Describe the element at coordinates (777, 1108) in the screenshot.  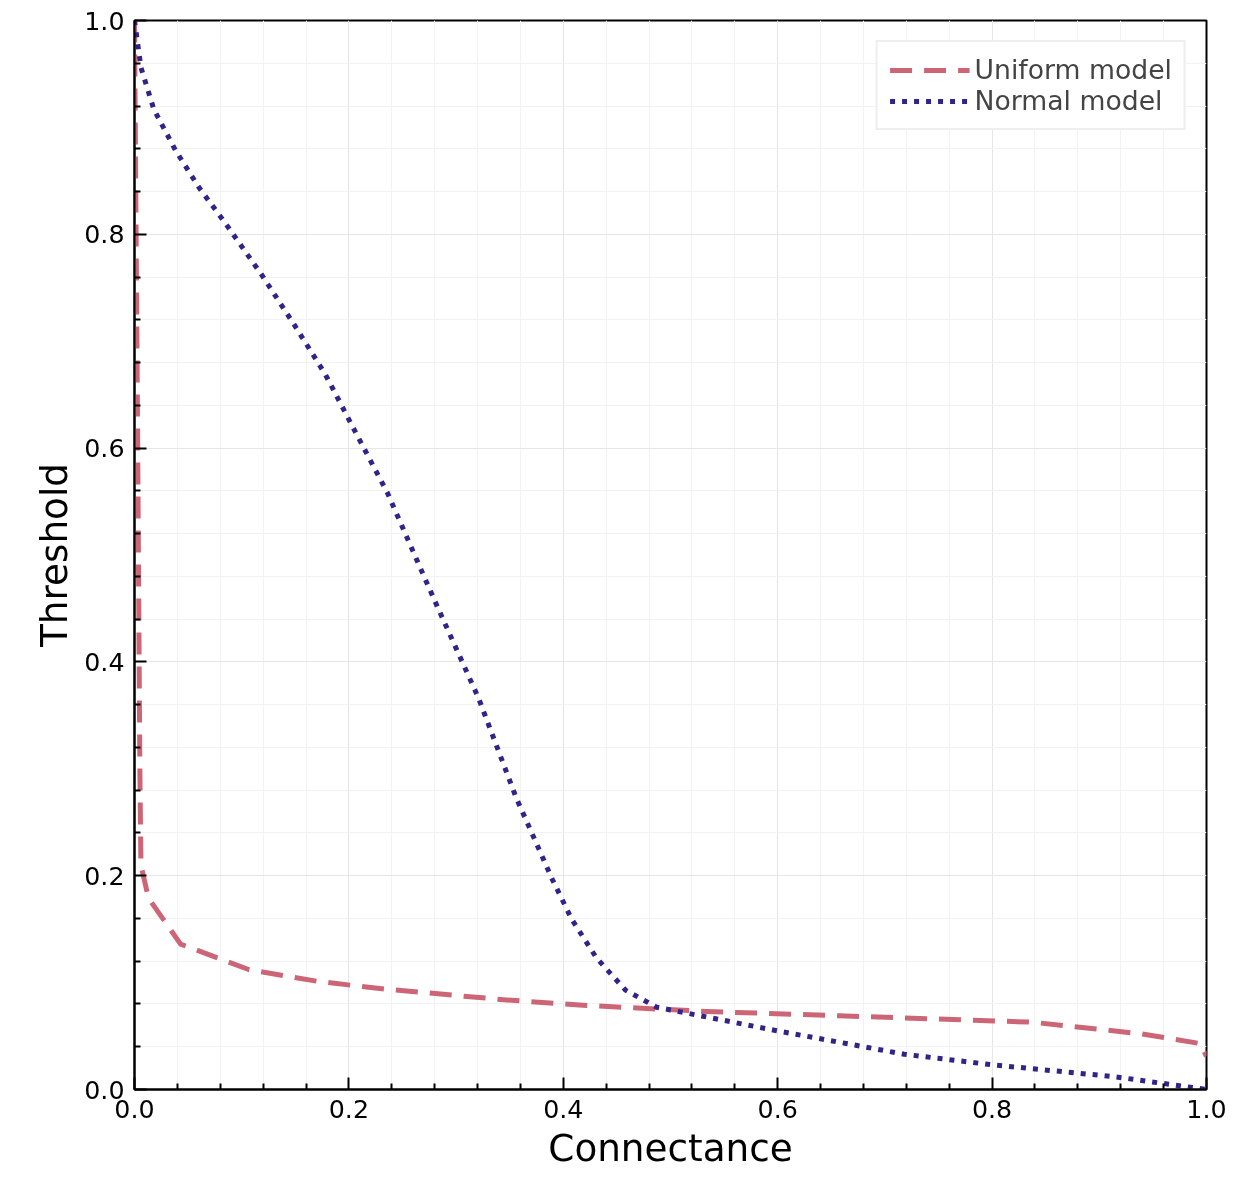
I see `x-tick-label: 0.6` at that location.